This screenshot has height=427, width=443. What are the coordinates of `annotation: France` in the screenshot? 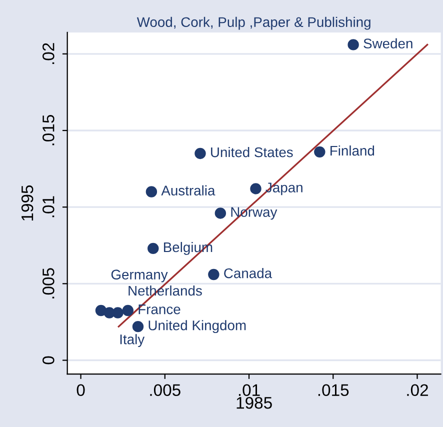 It's located at (159, 309).